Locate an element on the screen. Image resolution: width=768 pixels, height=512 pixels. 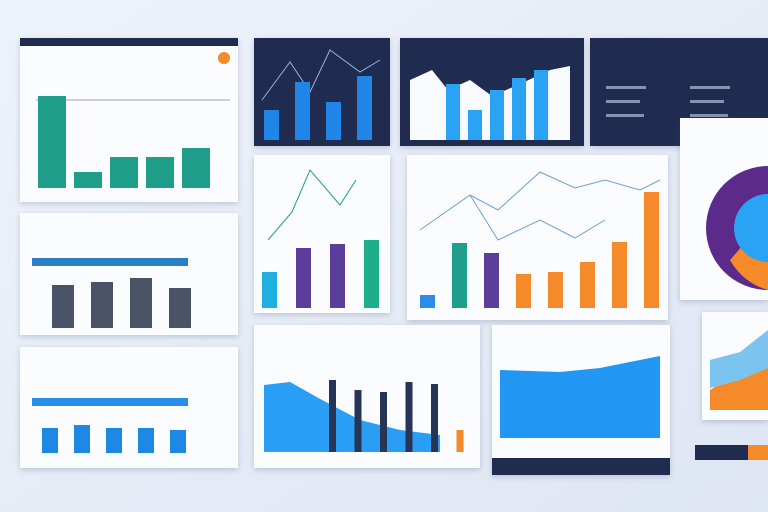
panel-footer is located at coordinates (581, 466).